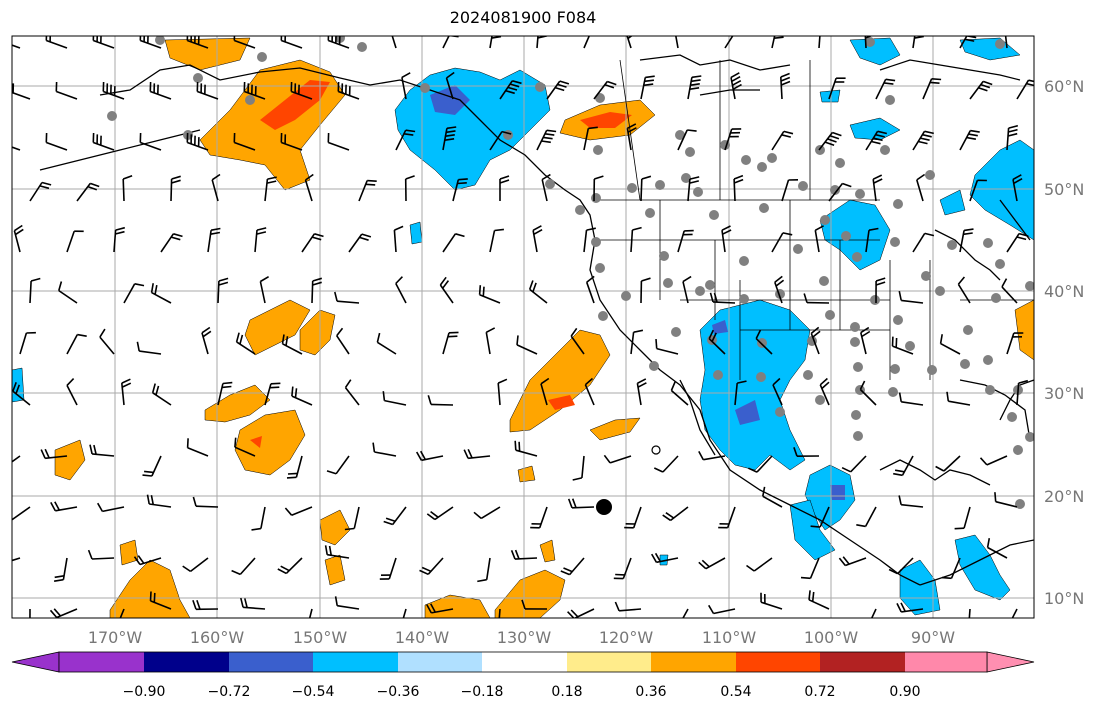 The image size is (1105, 712). Describe the element at coordinates (524, 637) in the screenshot. I see `lon-tick-label: 130°W` at that location.